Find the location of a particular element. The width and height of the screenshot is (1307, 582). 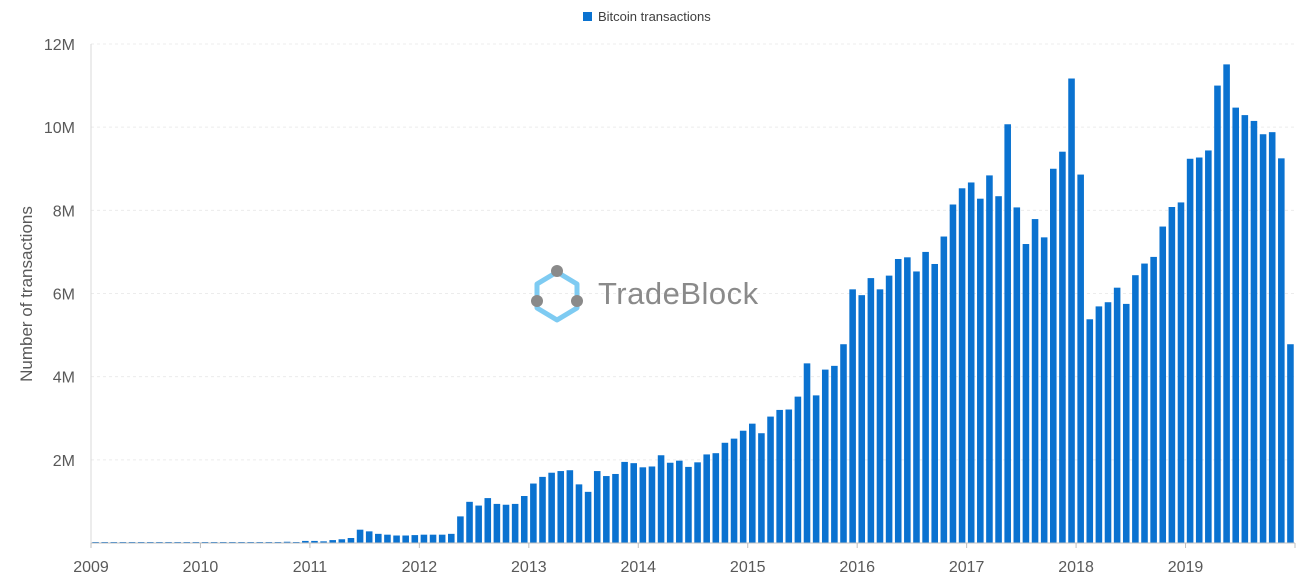

y-tick-label-2: 6M is located at coordinates (64, 295).